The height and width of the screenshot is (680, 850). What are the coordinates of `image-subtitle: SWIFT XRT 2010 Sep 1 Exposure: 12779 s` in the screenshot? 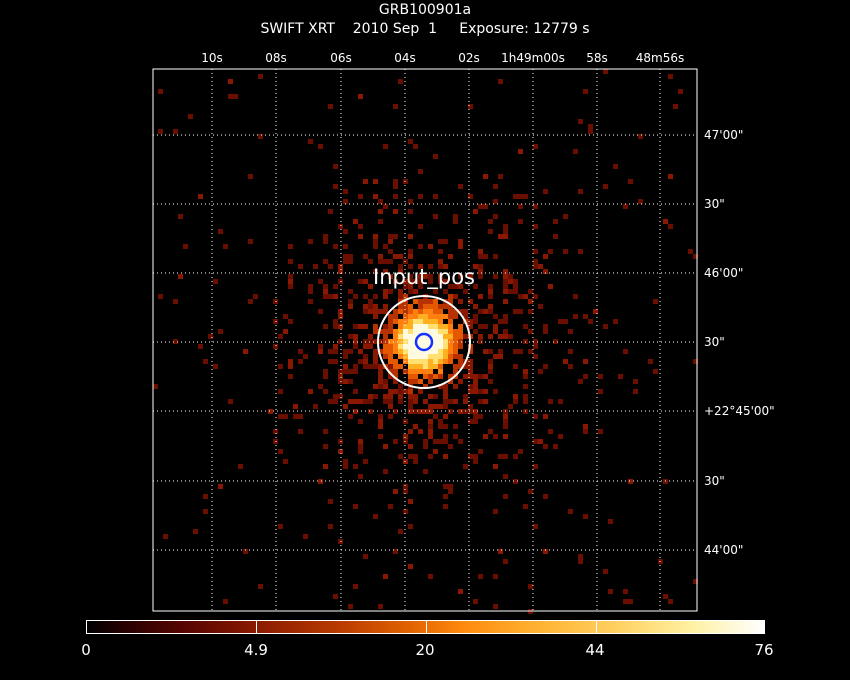 It's located at (425, 29).